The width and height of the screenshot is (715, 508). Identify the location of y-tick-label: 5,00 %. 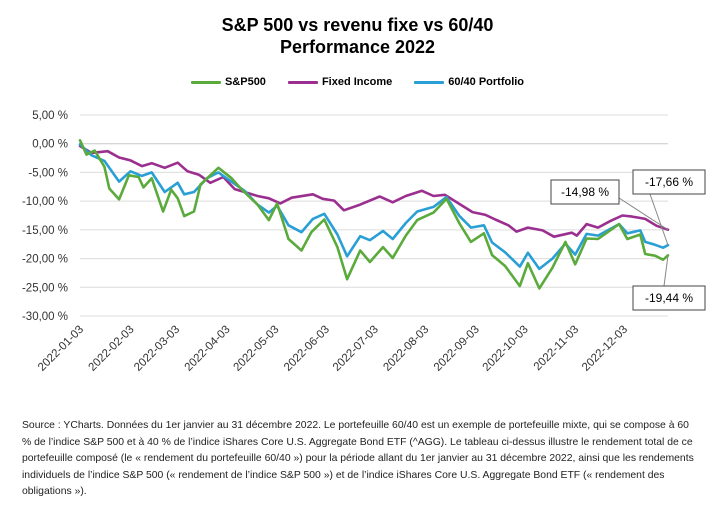
(50, 116).